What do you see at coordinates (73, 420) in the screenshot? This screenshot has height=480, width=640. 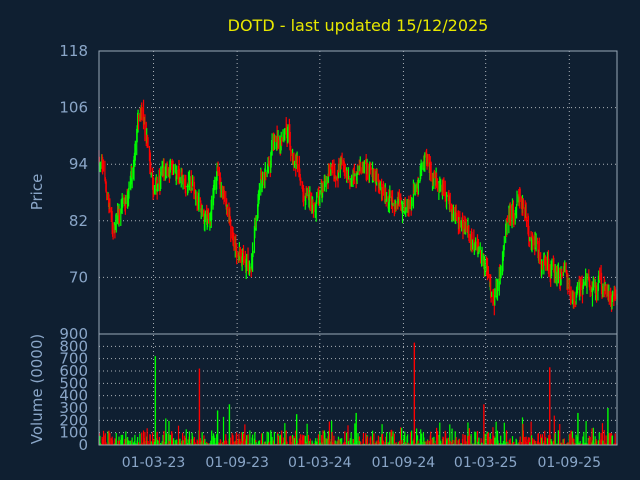 I see `volume-tick-label: 200` at bounding box center [73, 420].